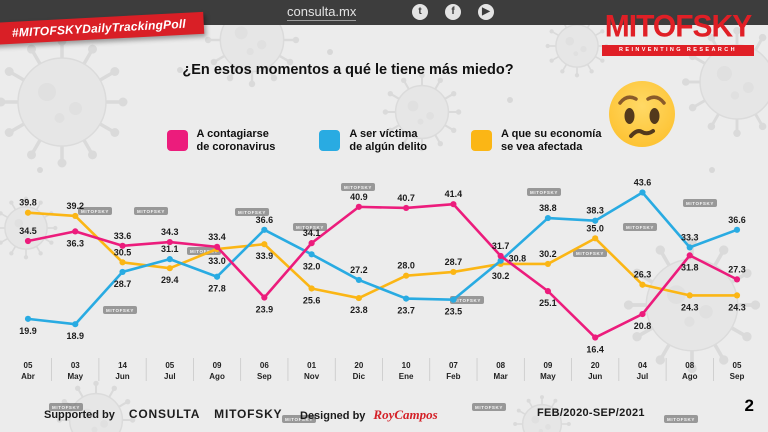 The height and width of the screenshot is (432, 768). I want to click on value-label-economia: 39.2, so click(76, 206).